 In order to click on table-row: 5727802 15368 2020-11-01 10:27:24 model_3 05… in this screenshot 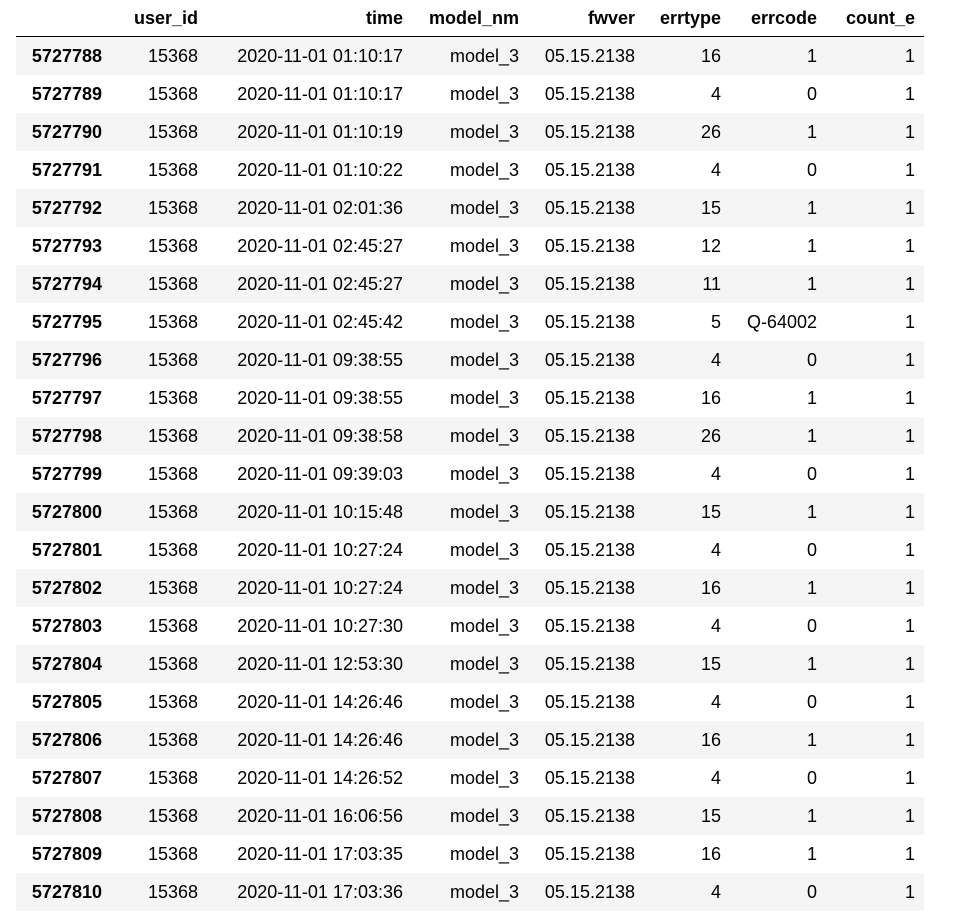, I will do `click(470, 588)`.